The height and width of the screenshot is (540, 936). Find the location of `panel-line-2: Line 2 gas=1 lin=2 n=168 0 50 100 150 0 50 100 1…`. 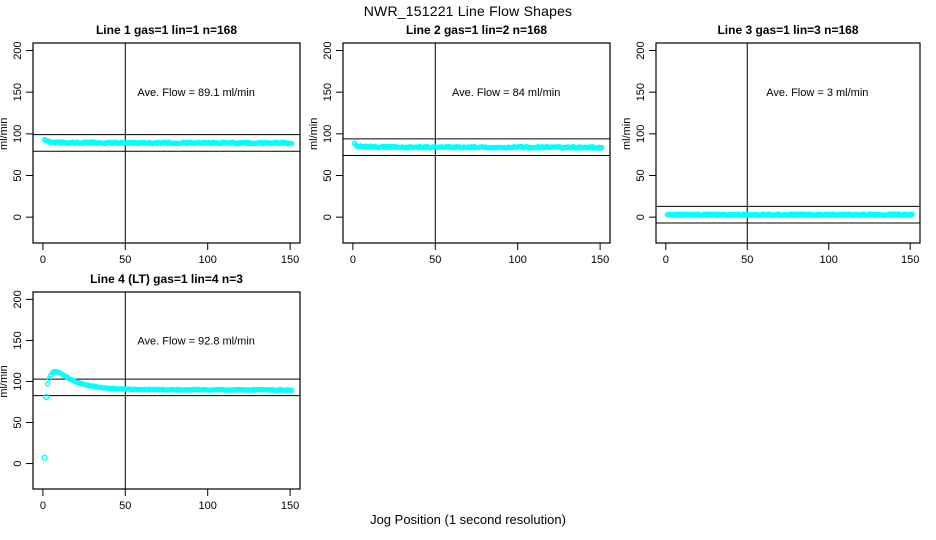

panel-line-2: Line 2 gas=1 lin=2 n=168 0 50 100 150 0 50 100 1… is located at coordinates (459, 144).